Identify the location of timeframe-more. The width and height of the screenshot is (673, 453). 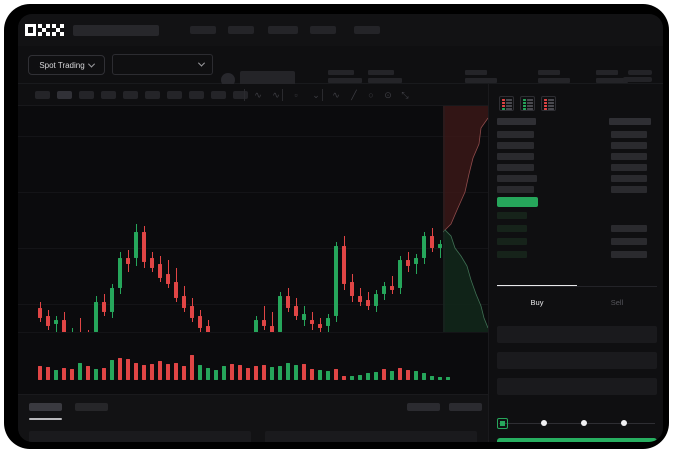
(240, 95).